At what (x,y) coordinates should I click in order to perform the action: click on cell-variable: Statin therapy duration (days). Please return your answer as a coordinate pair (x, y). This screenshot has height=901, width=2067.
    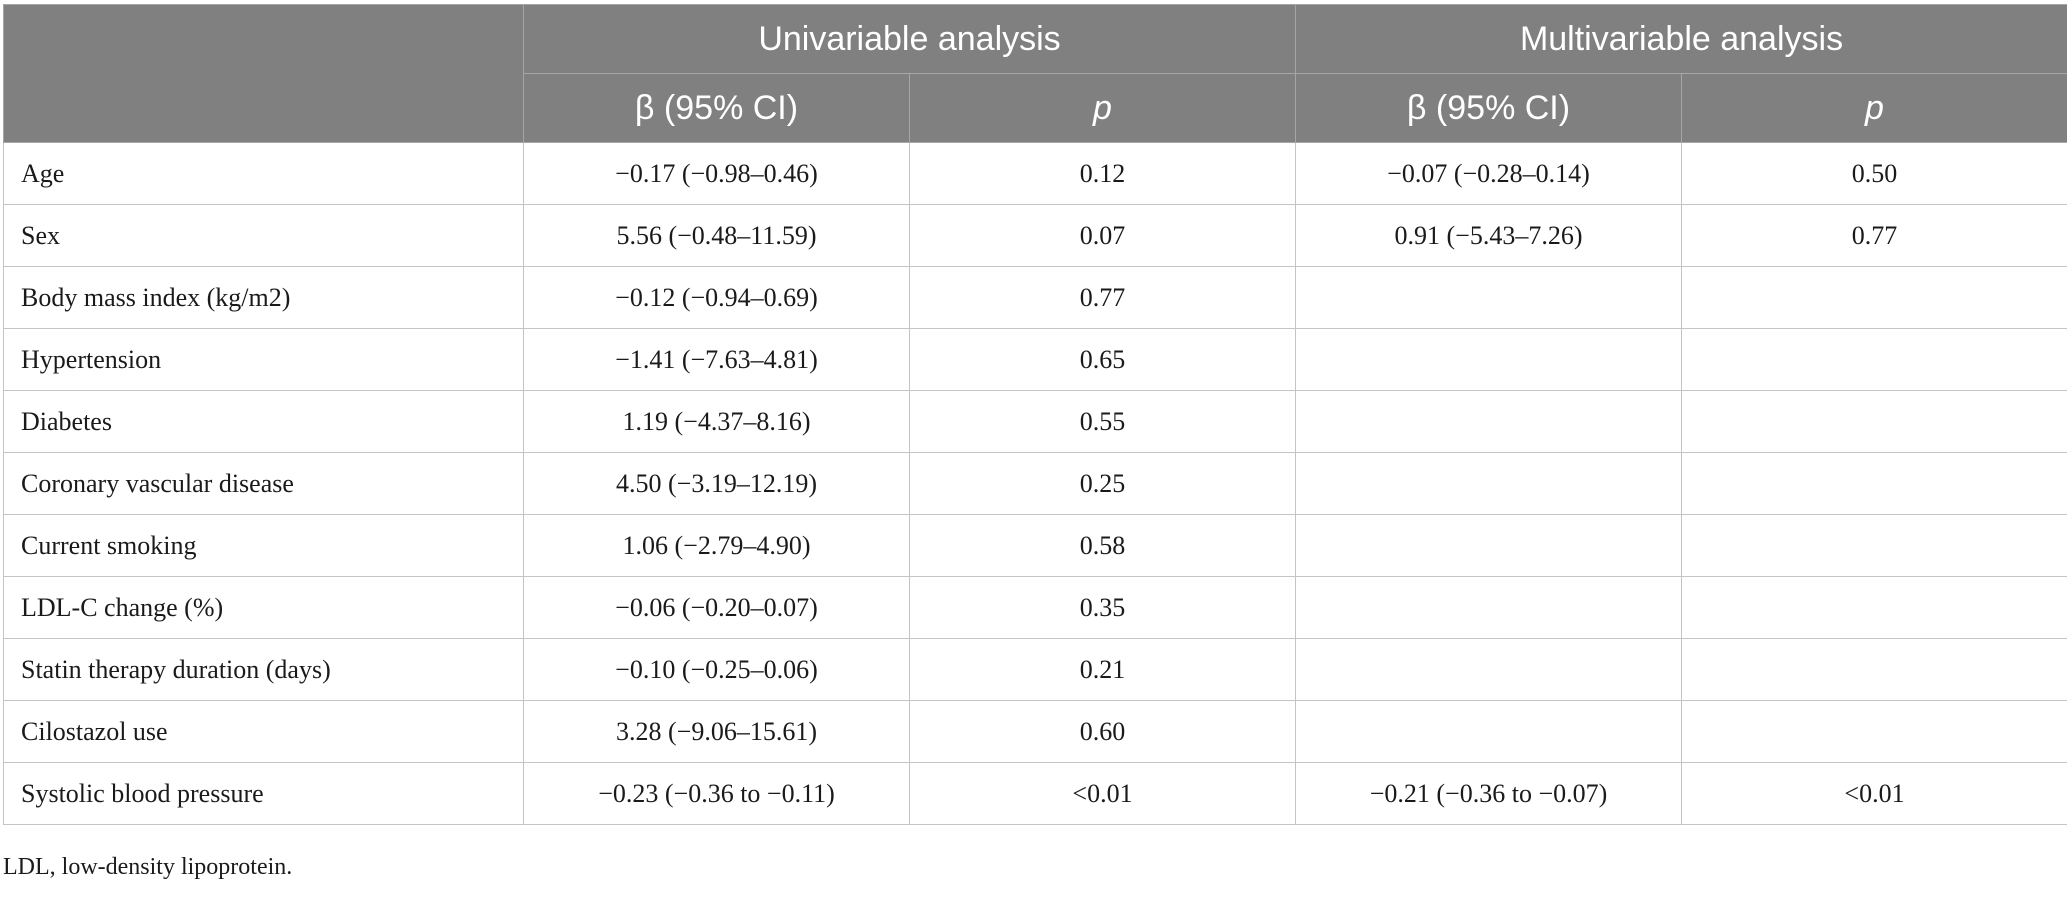
    Looking at the image, I should click on (263, 669).